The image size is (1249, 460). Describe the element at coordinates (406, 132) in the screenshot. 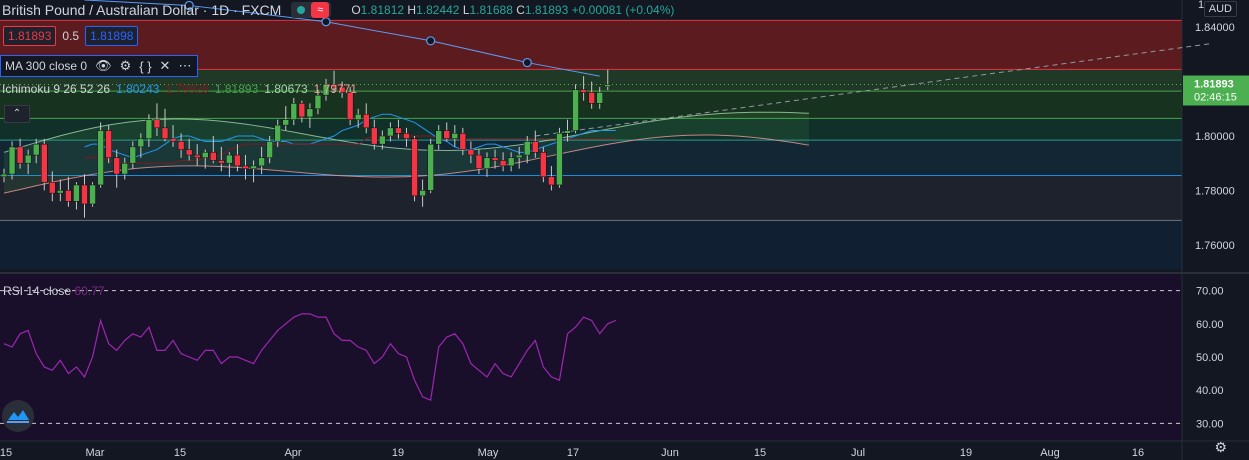

I see `senkou-a-line` at that location.